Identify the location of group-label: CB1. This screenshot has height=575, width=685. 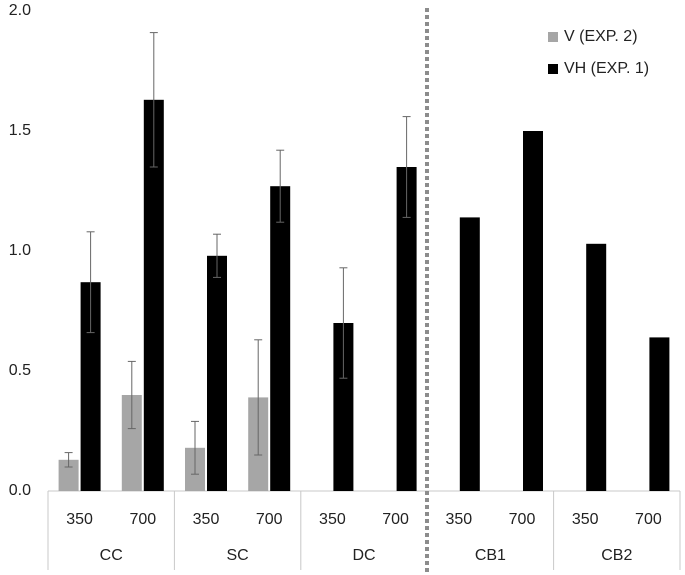
(490, 555).